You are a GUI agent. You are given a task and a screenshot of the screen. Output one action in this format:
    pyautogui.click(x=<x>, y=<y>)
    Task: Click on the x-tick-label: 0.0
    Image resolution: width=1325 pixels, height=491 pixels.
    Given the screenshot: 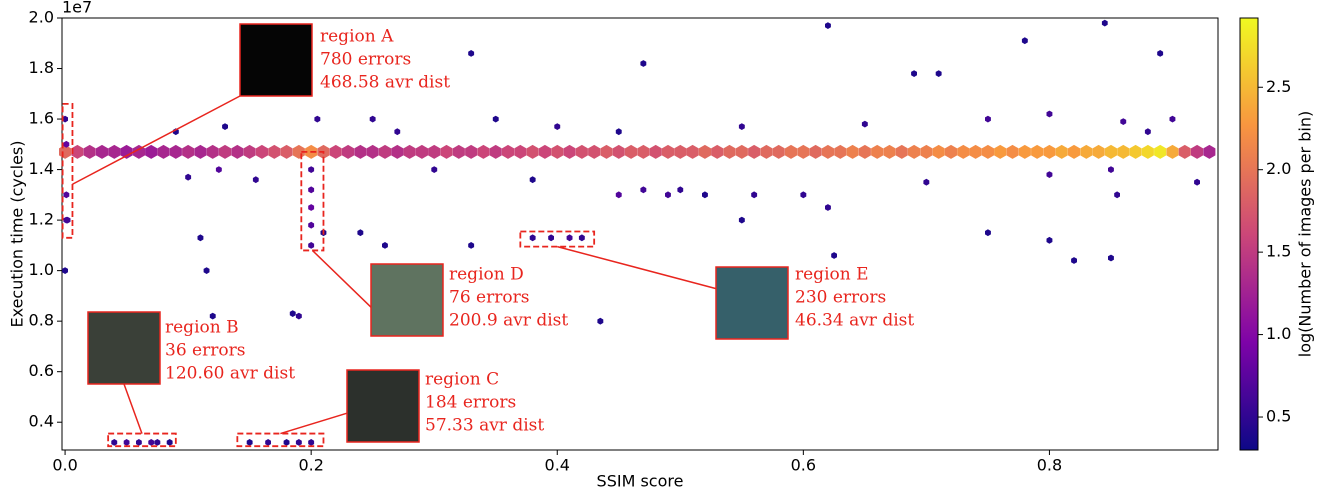 What is the action you would take?
    pyautogui.click(x=64, y=465)
    